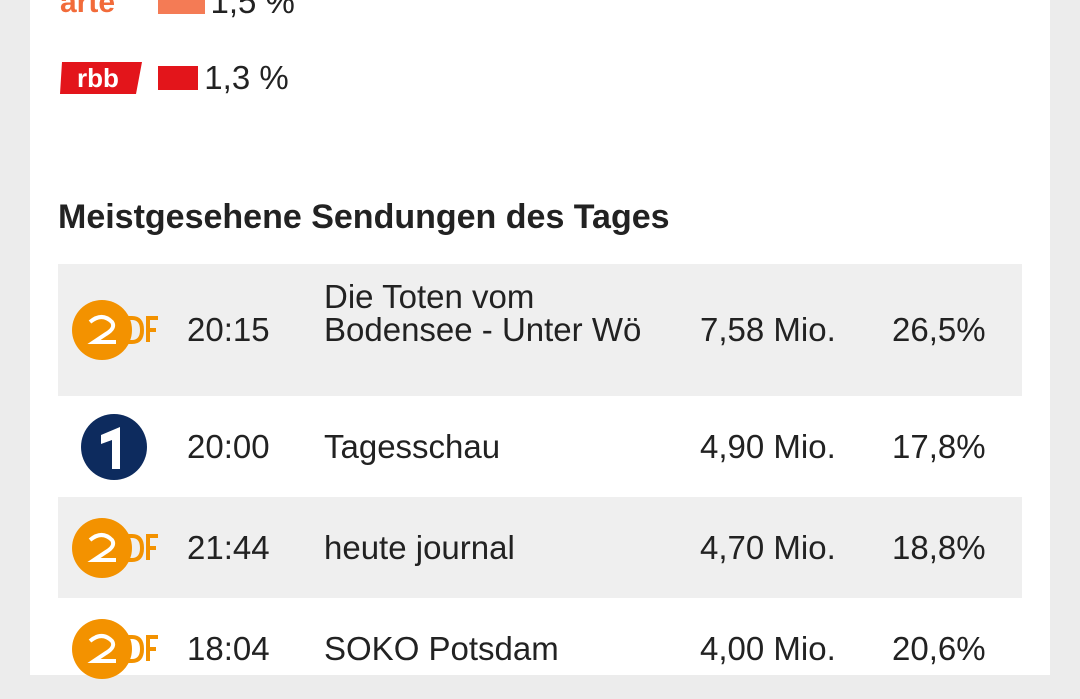 The width and height of the screenshot is (1080, 699). Describe the element at coordinates (419, 547) in the screenshot. I see `show-title: heute journal` at that location.